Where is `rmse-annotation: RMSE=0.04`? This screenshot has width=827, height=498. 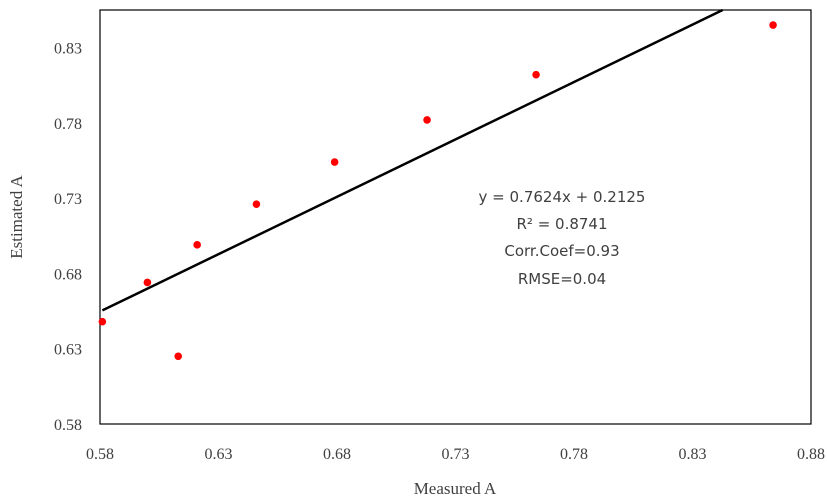
rmse-annotation: RMSE=0.04 is located at coordinates (562, 279).